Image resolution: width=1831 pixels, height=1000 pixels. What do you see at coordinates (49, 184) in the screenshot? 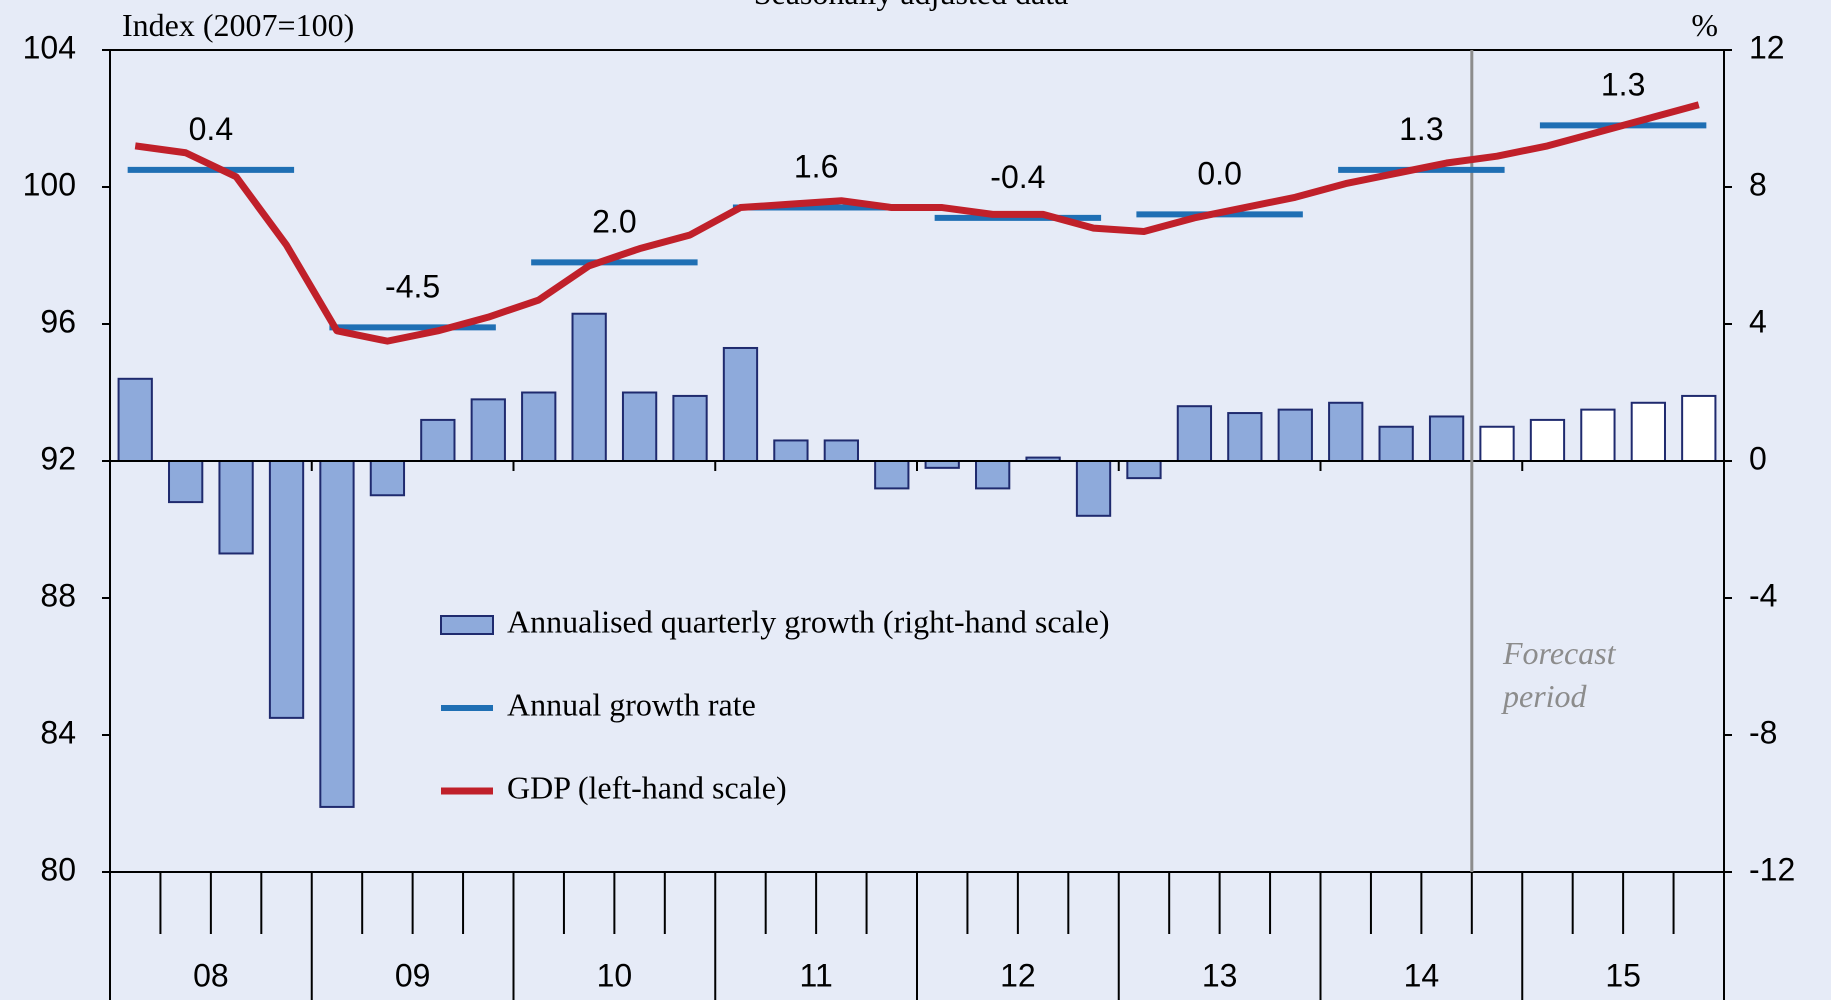
I see `y-tick-label: 100` at bounding box center [49, 184].